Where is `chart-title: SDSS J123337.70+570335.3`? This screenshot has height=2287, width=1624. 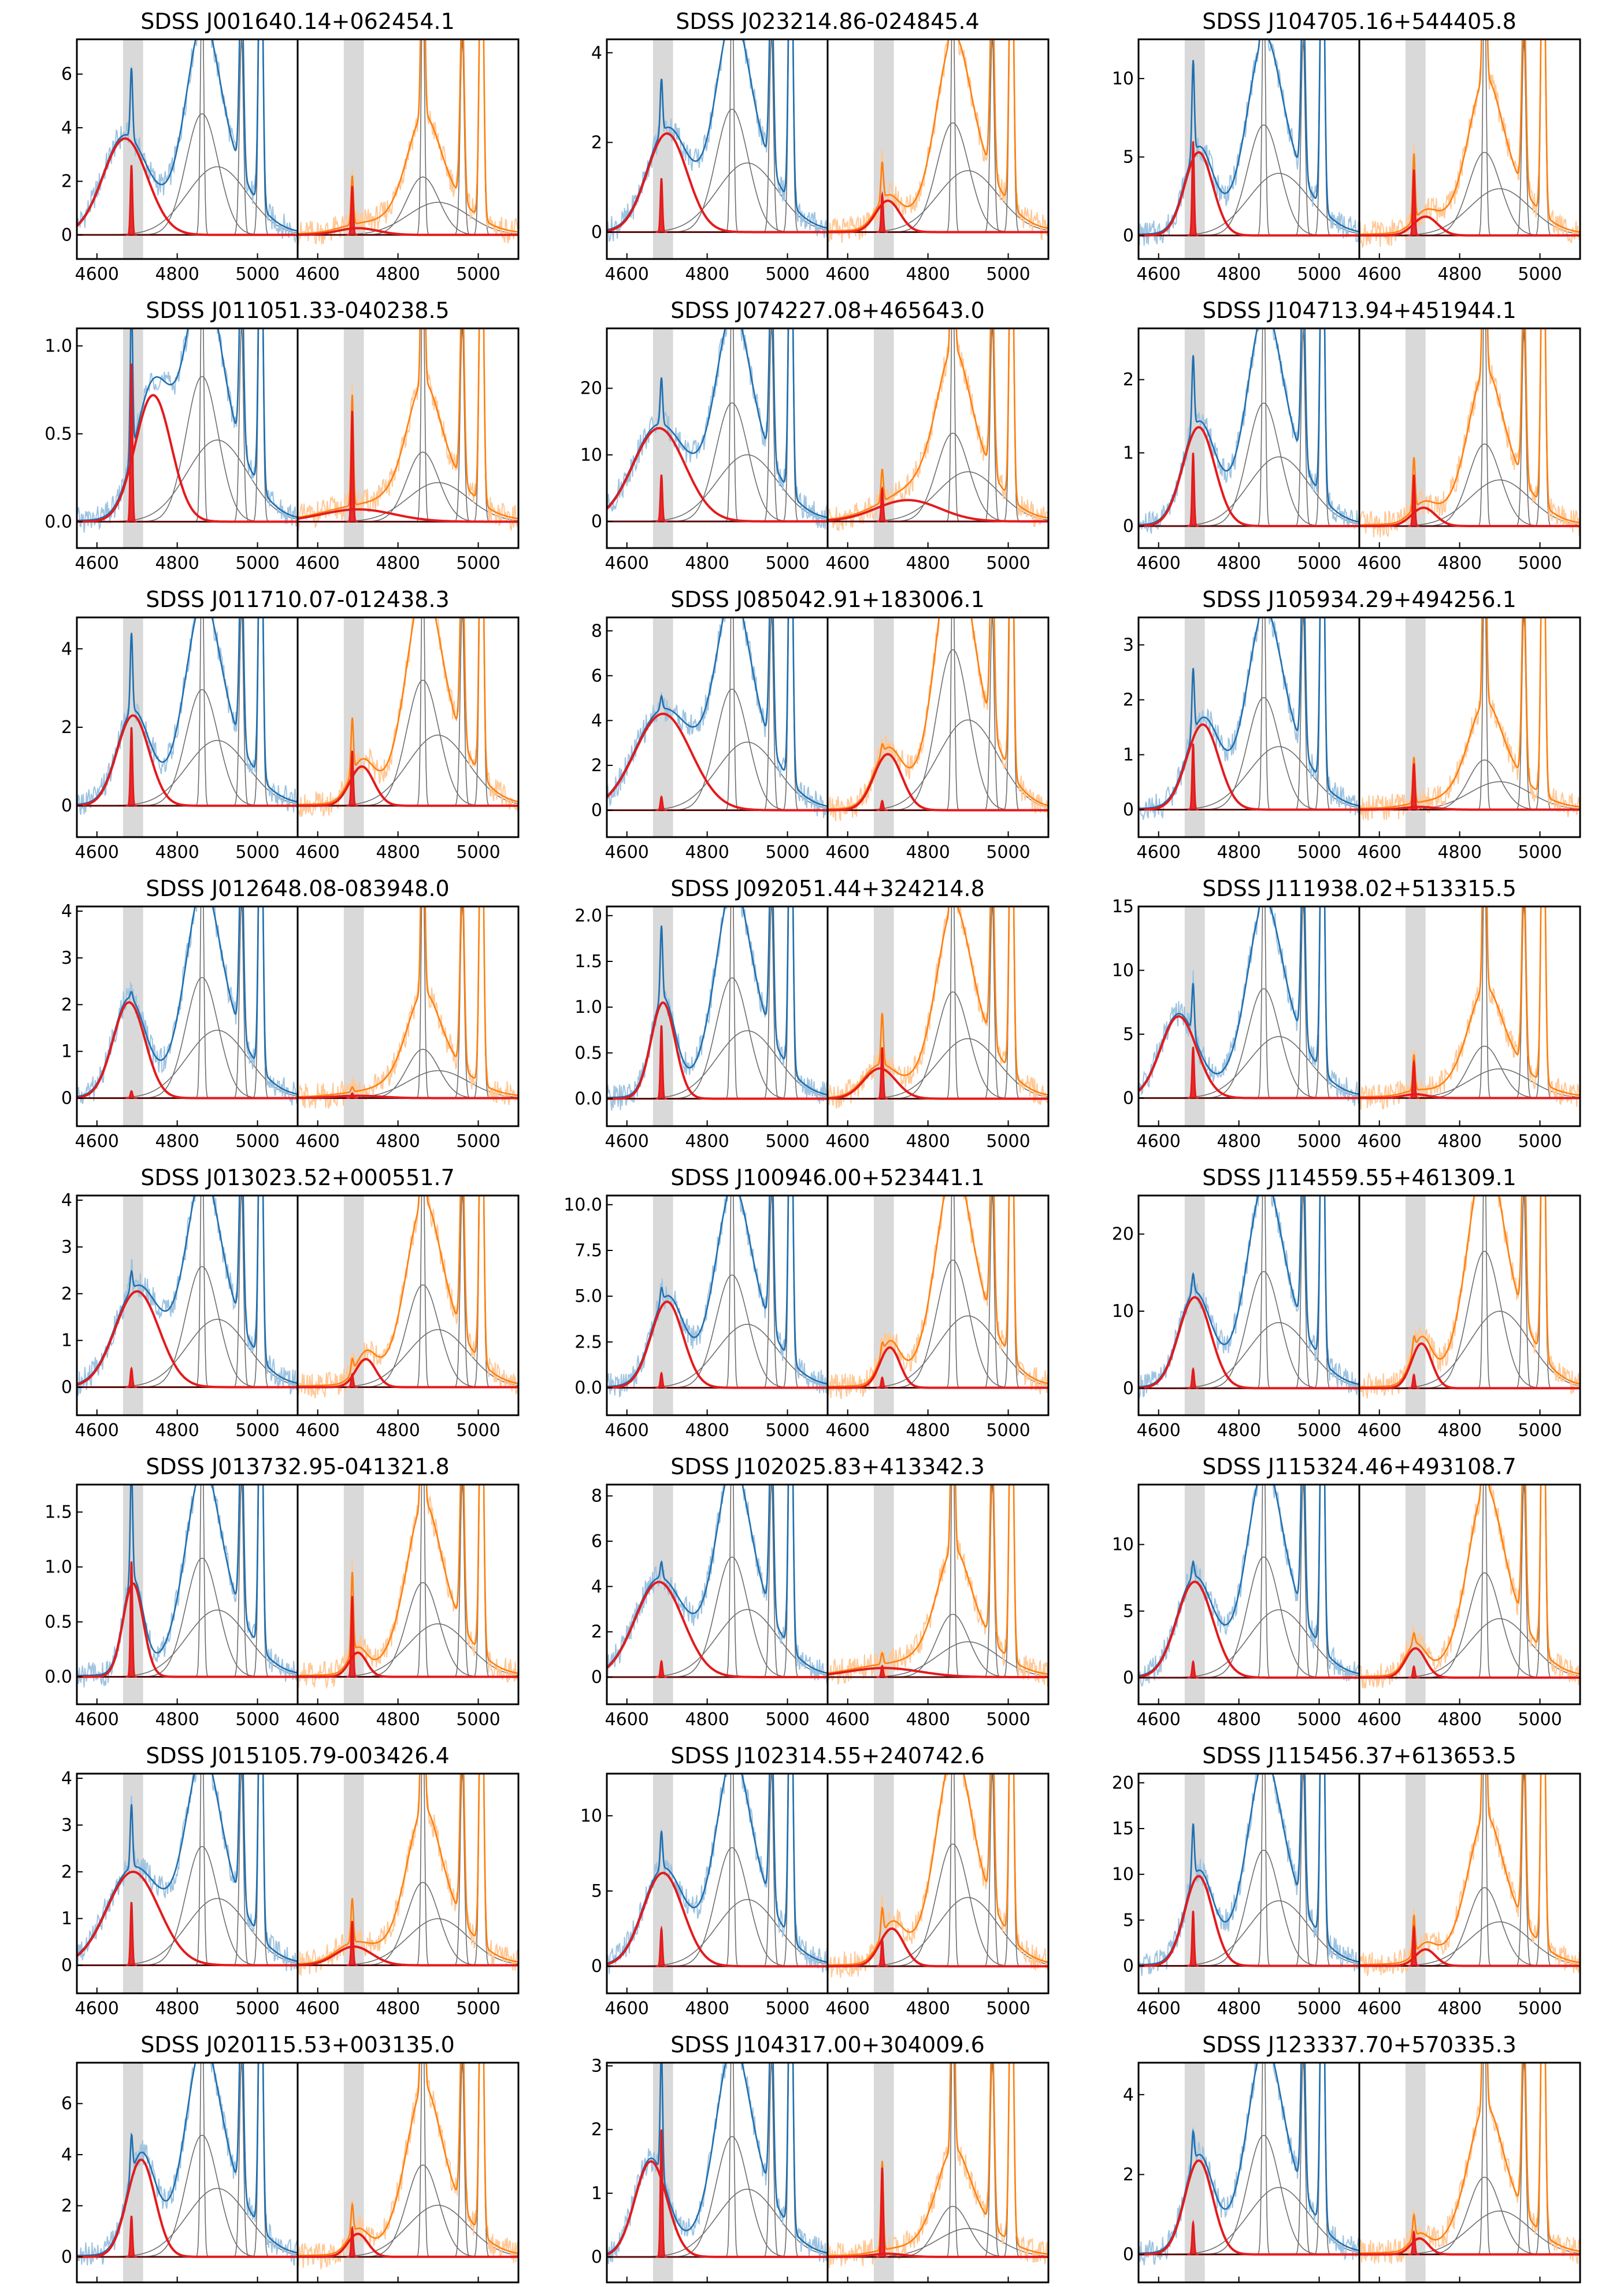
chart-title: SDSS J123337.70+570335.3 is located at coordinates (1360, 2045).